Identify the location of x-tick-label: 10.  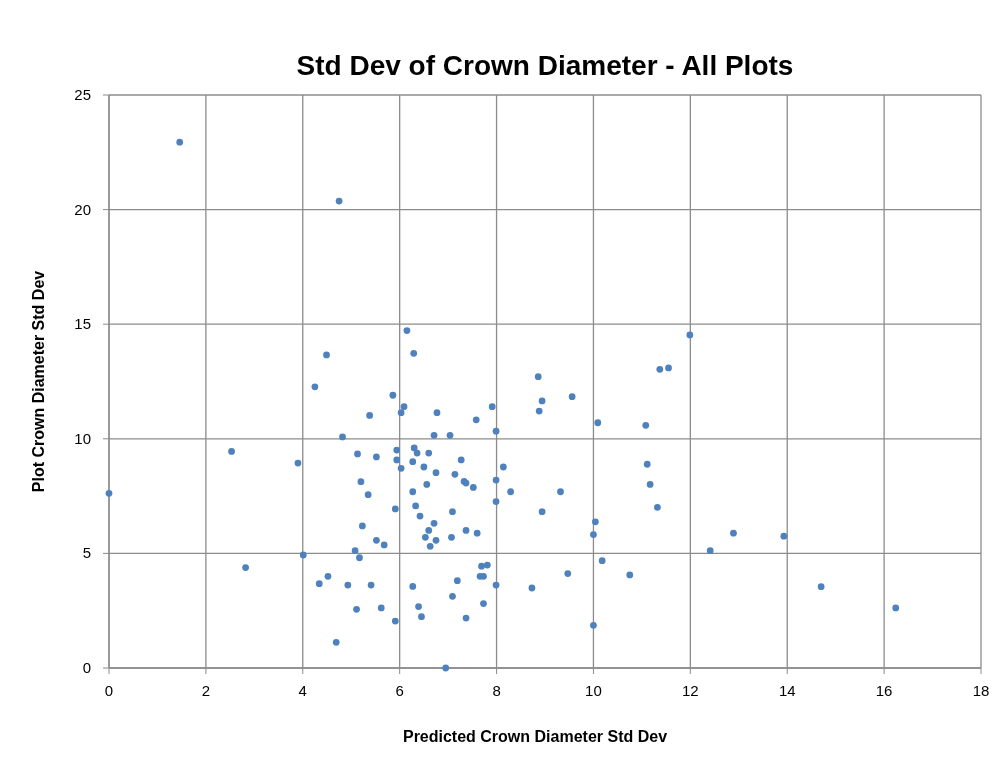
(593, 690).